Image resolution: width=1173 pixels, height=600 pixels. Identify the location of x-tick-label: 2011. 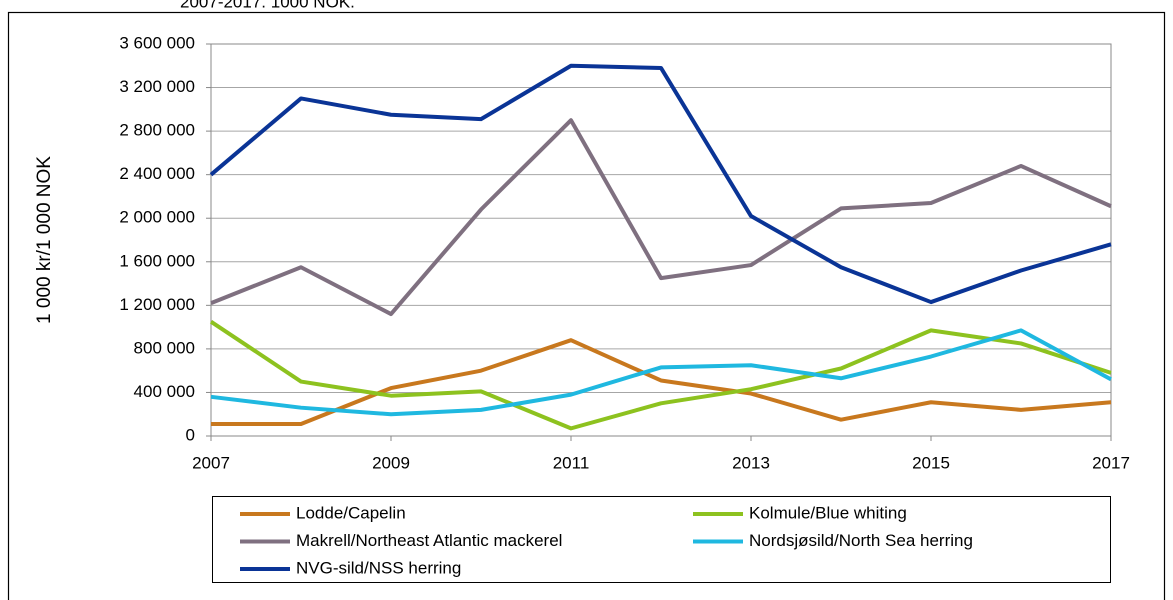
(571, 462).